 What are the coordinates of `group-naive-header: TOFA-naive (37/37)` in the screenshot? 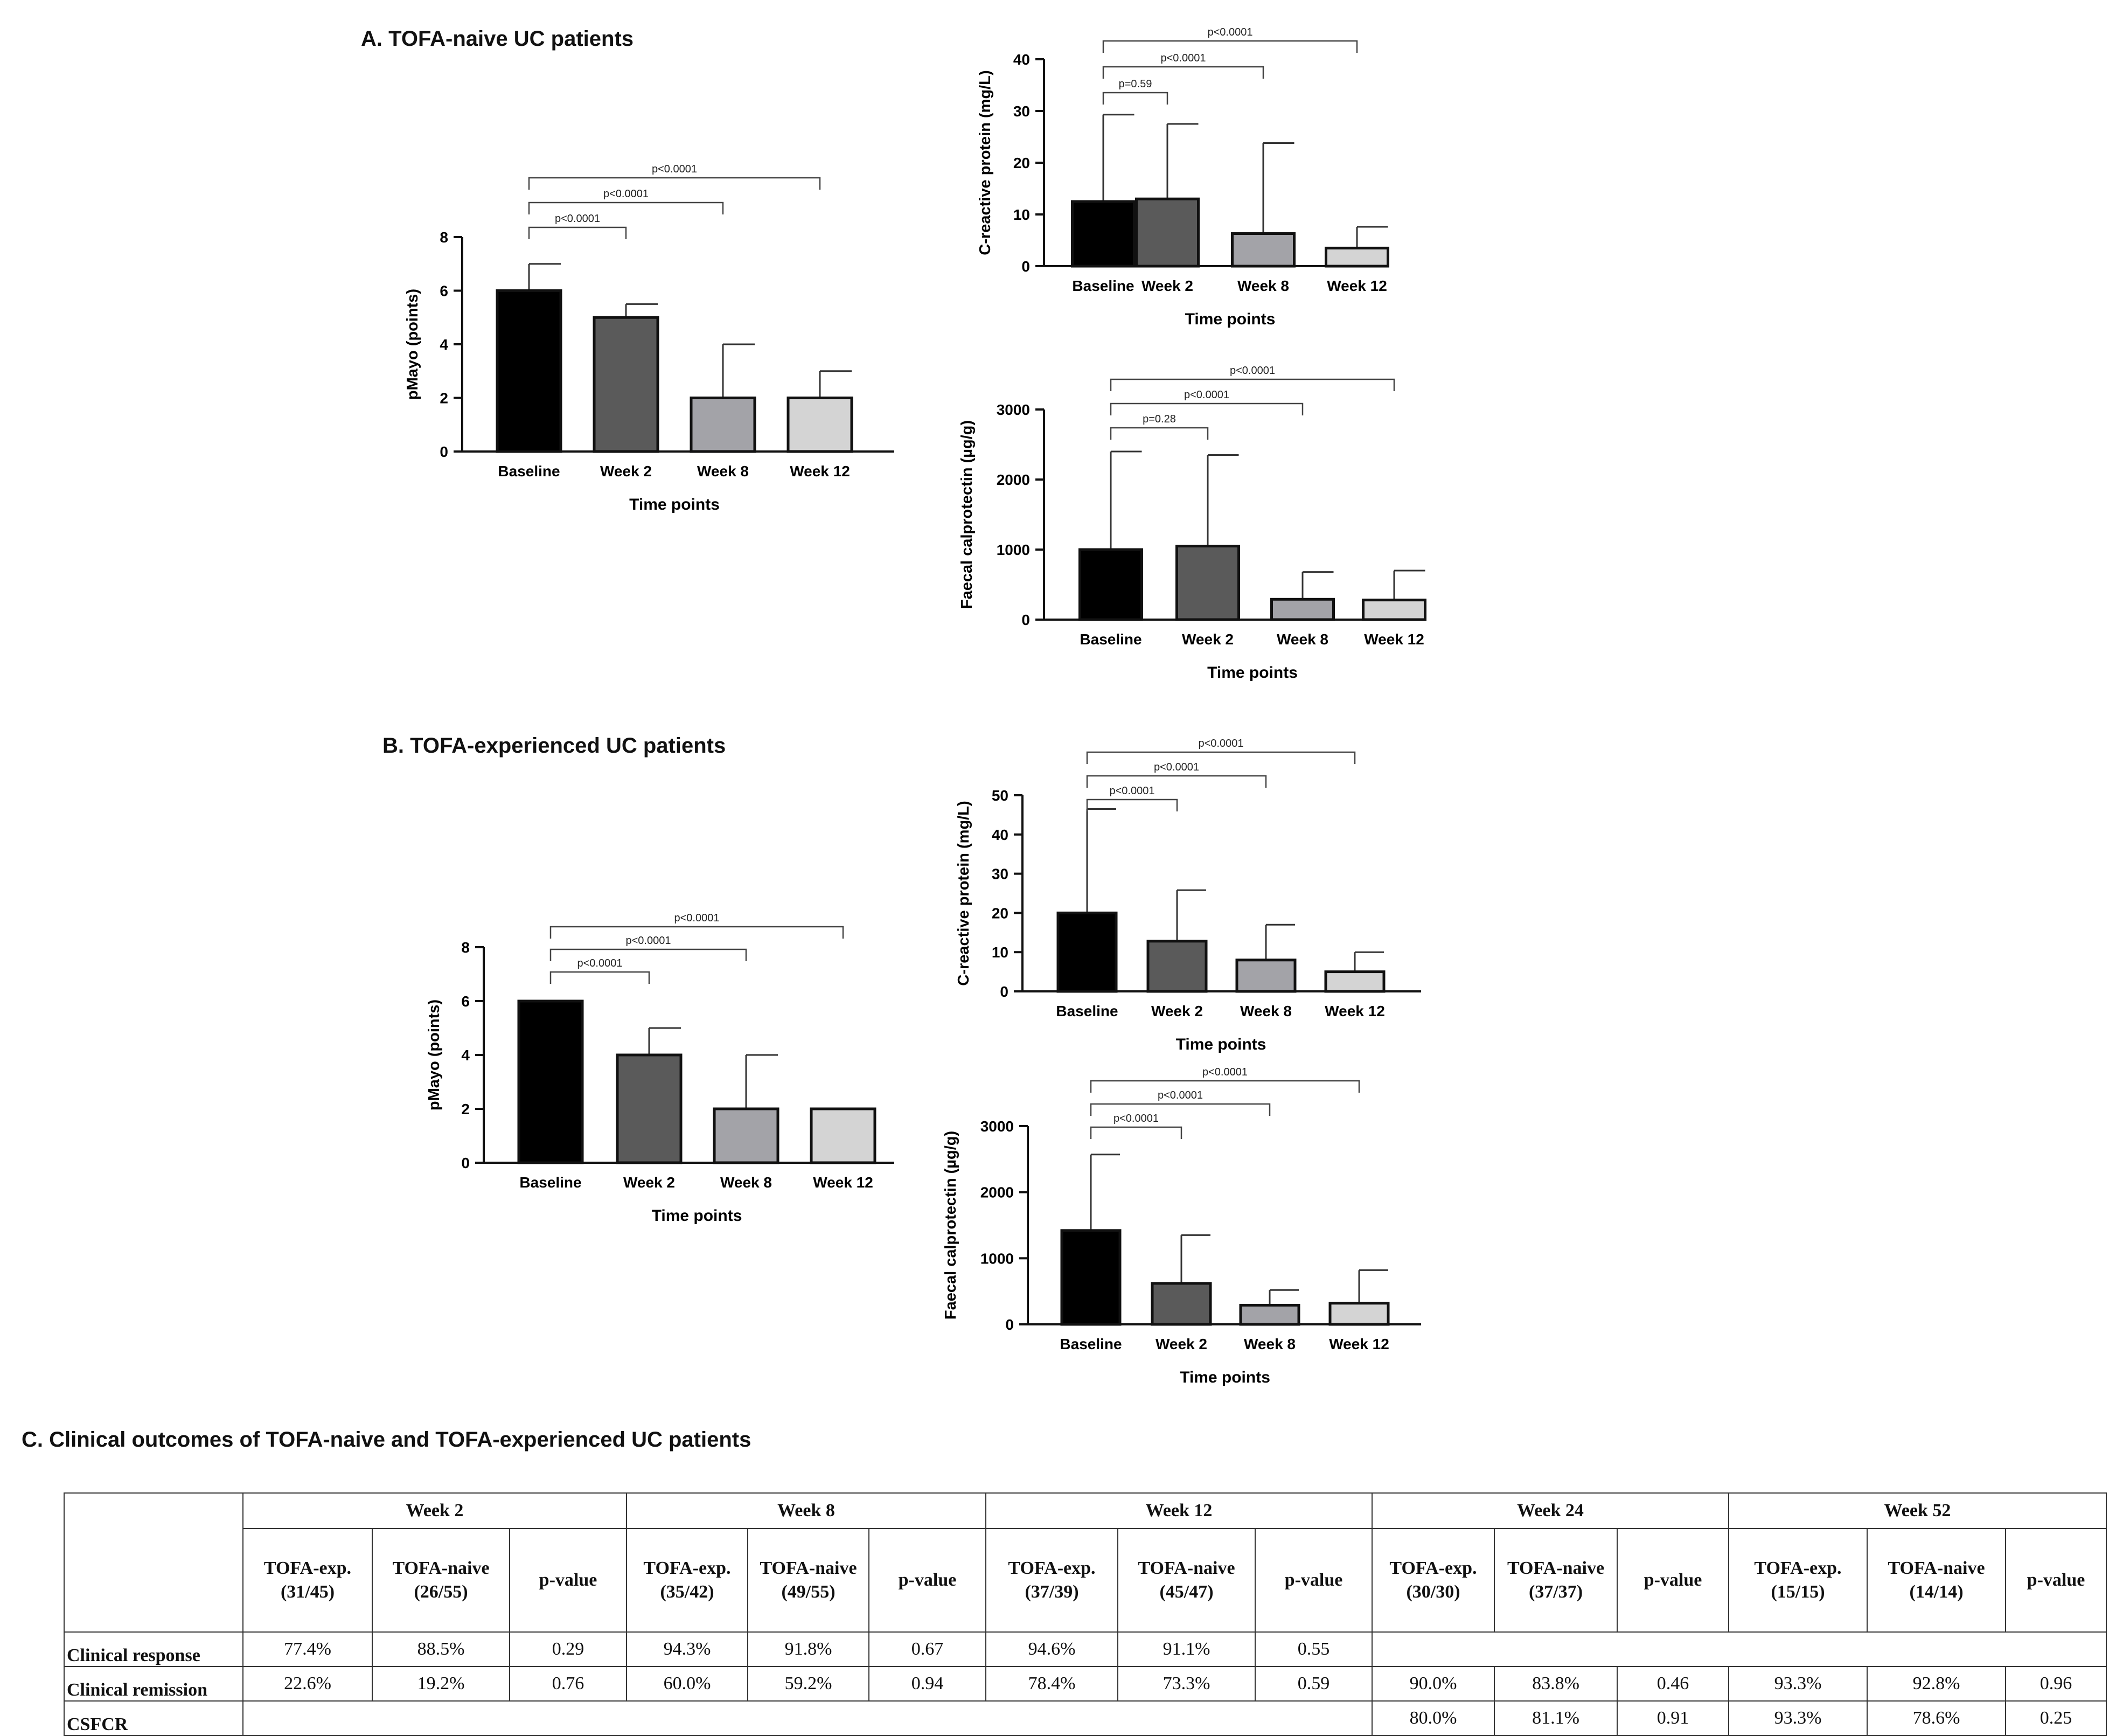 It's located at (1556, 1580).